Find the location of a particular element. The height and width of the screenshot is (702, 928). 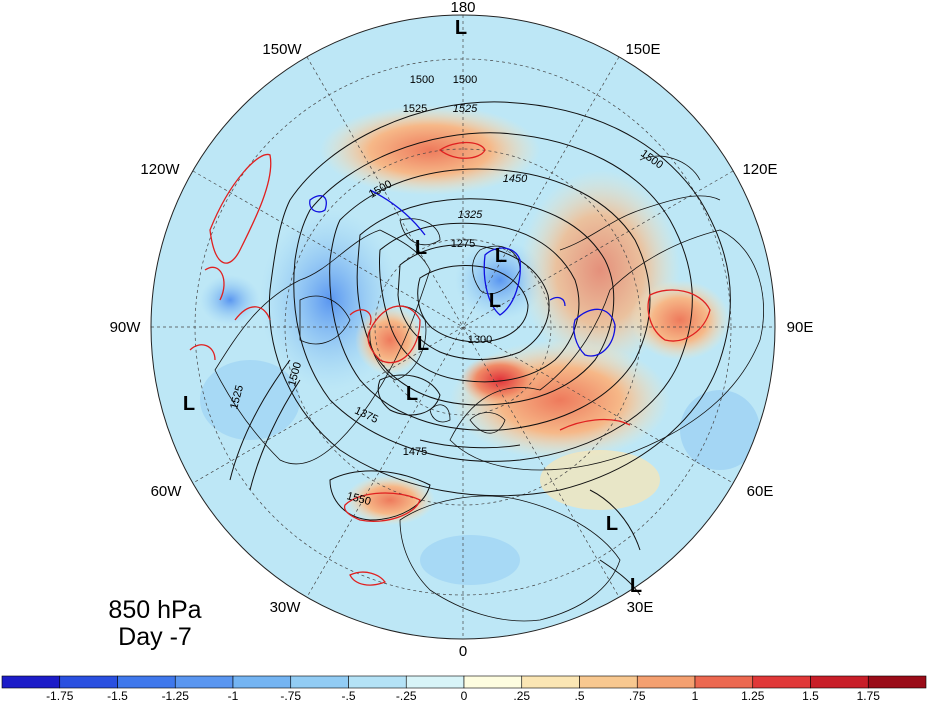

colorbar-label: -1.75 is located at coordinates (60, 695).